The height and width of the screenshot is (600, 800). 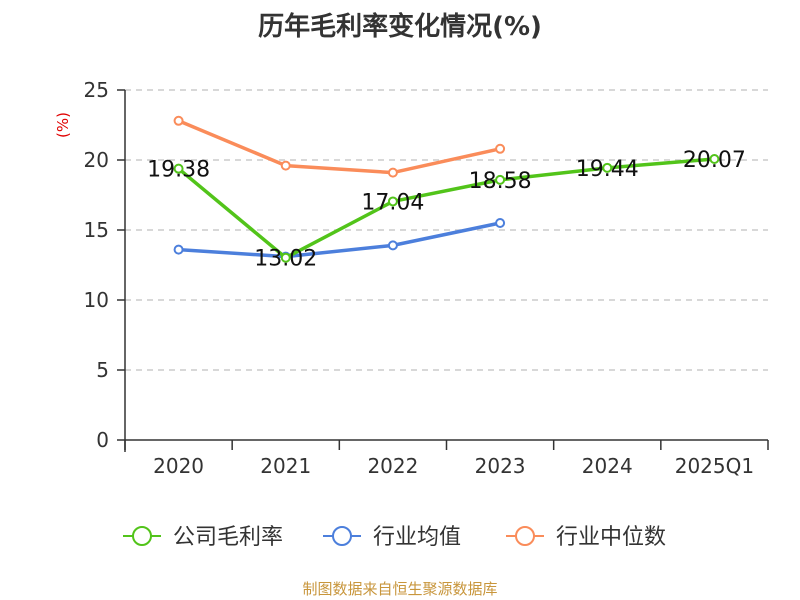 I want to click on x-tick-label: 2020, so click(x=178, y=466).